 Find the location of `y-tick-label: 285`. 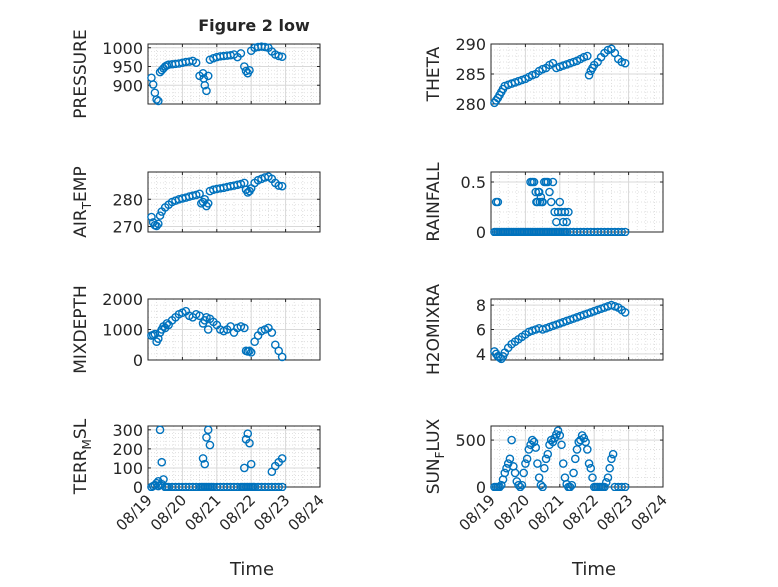

y-tick-label: 285 is located at coordinates (470, 74).